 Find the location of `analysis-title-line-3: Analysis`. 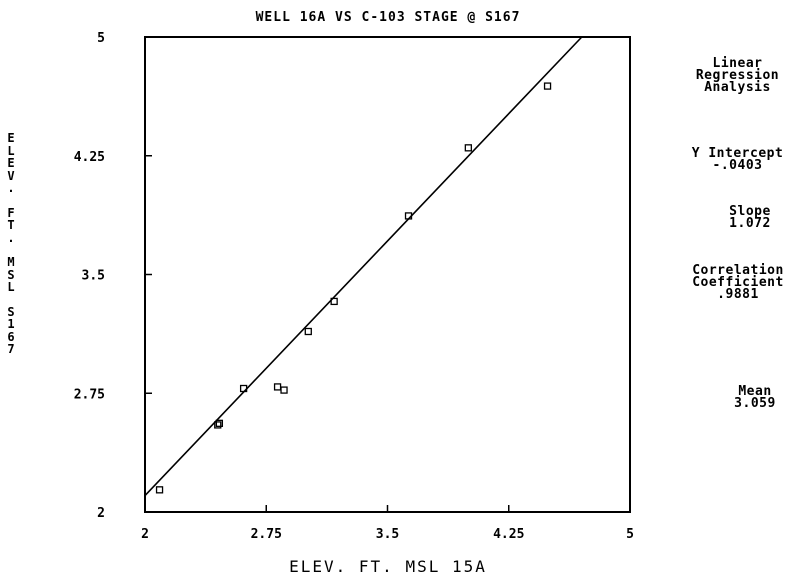

analysis-title-line-3: Analysis is located at coordinates (737, 87).